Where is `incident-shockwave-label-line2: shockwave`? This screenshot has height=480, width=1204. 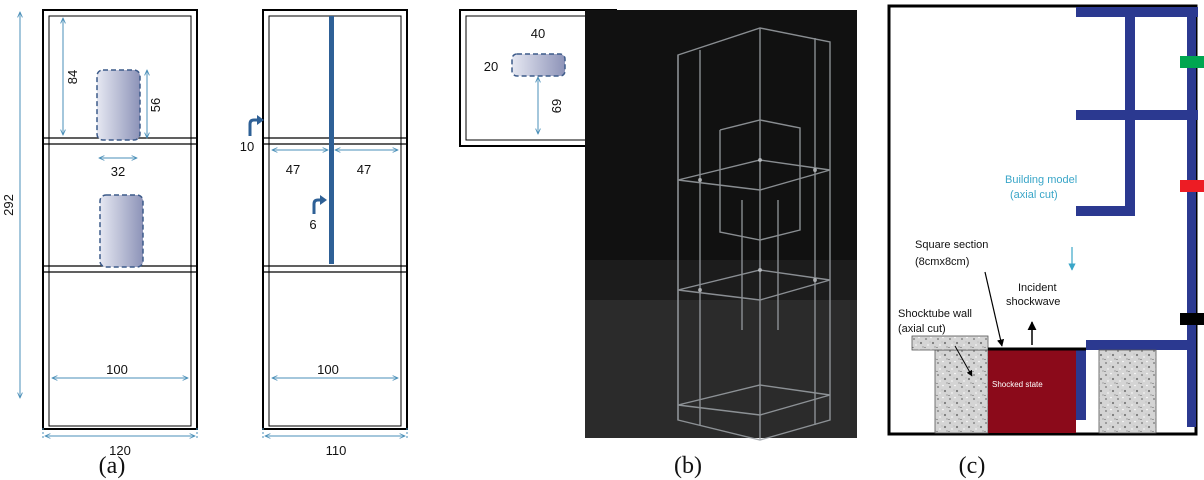 incident-shockwave-label-line2: shockwave is located at coordinates (1033, 302).